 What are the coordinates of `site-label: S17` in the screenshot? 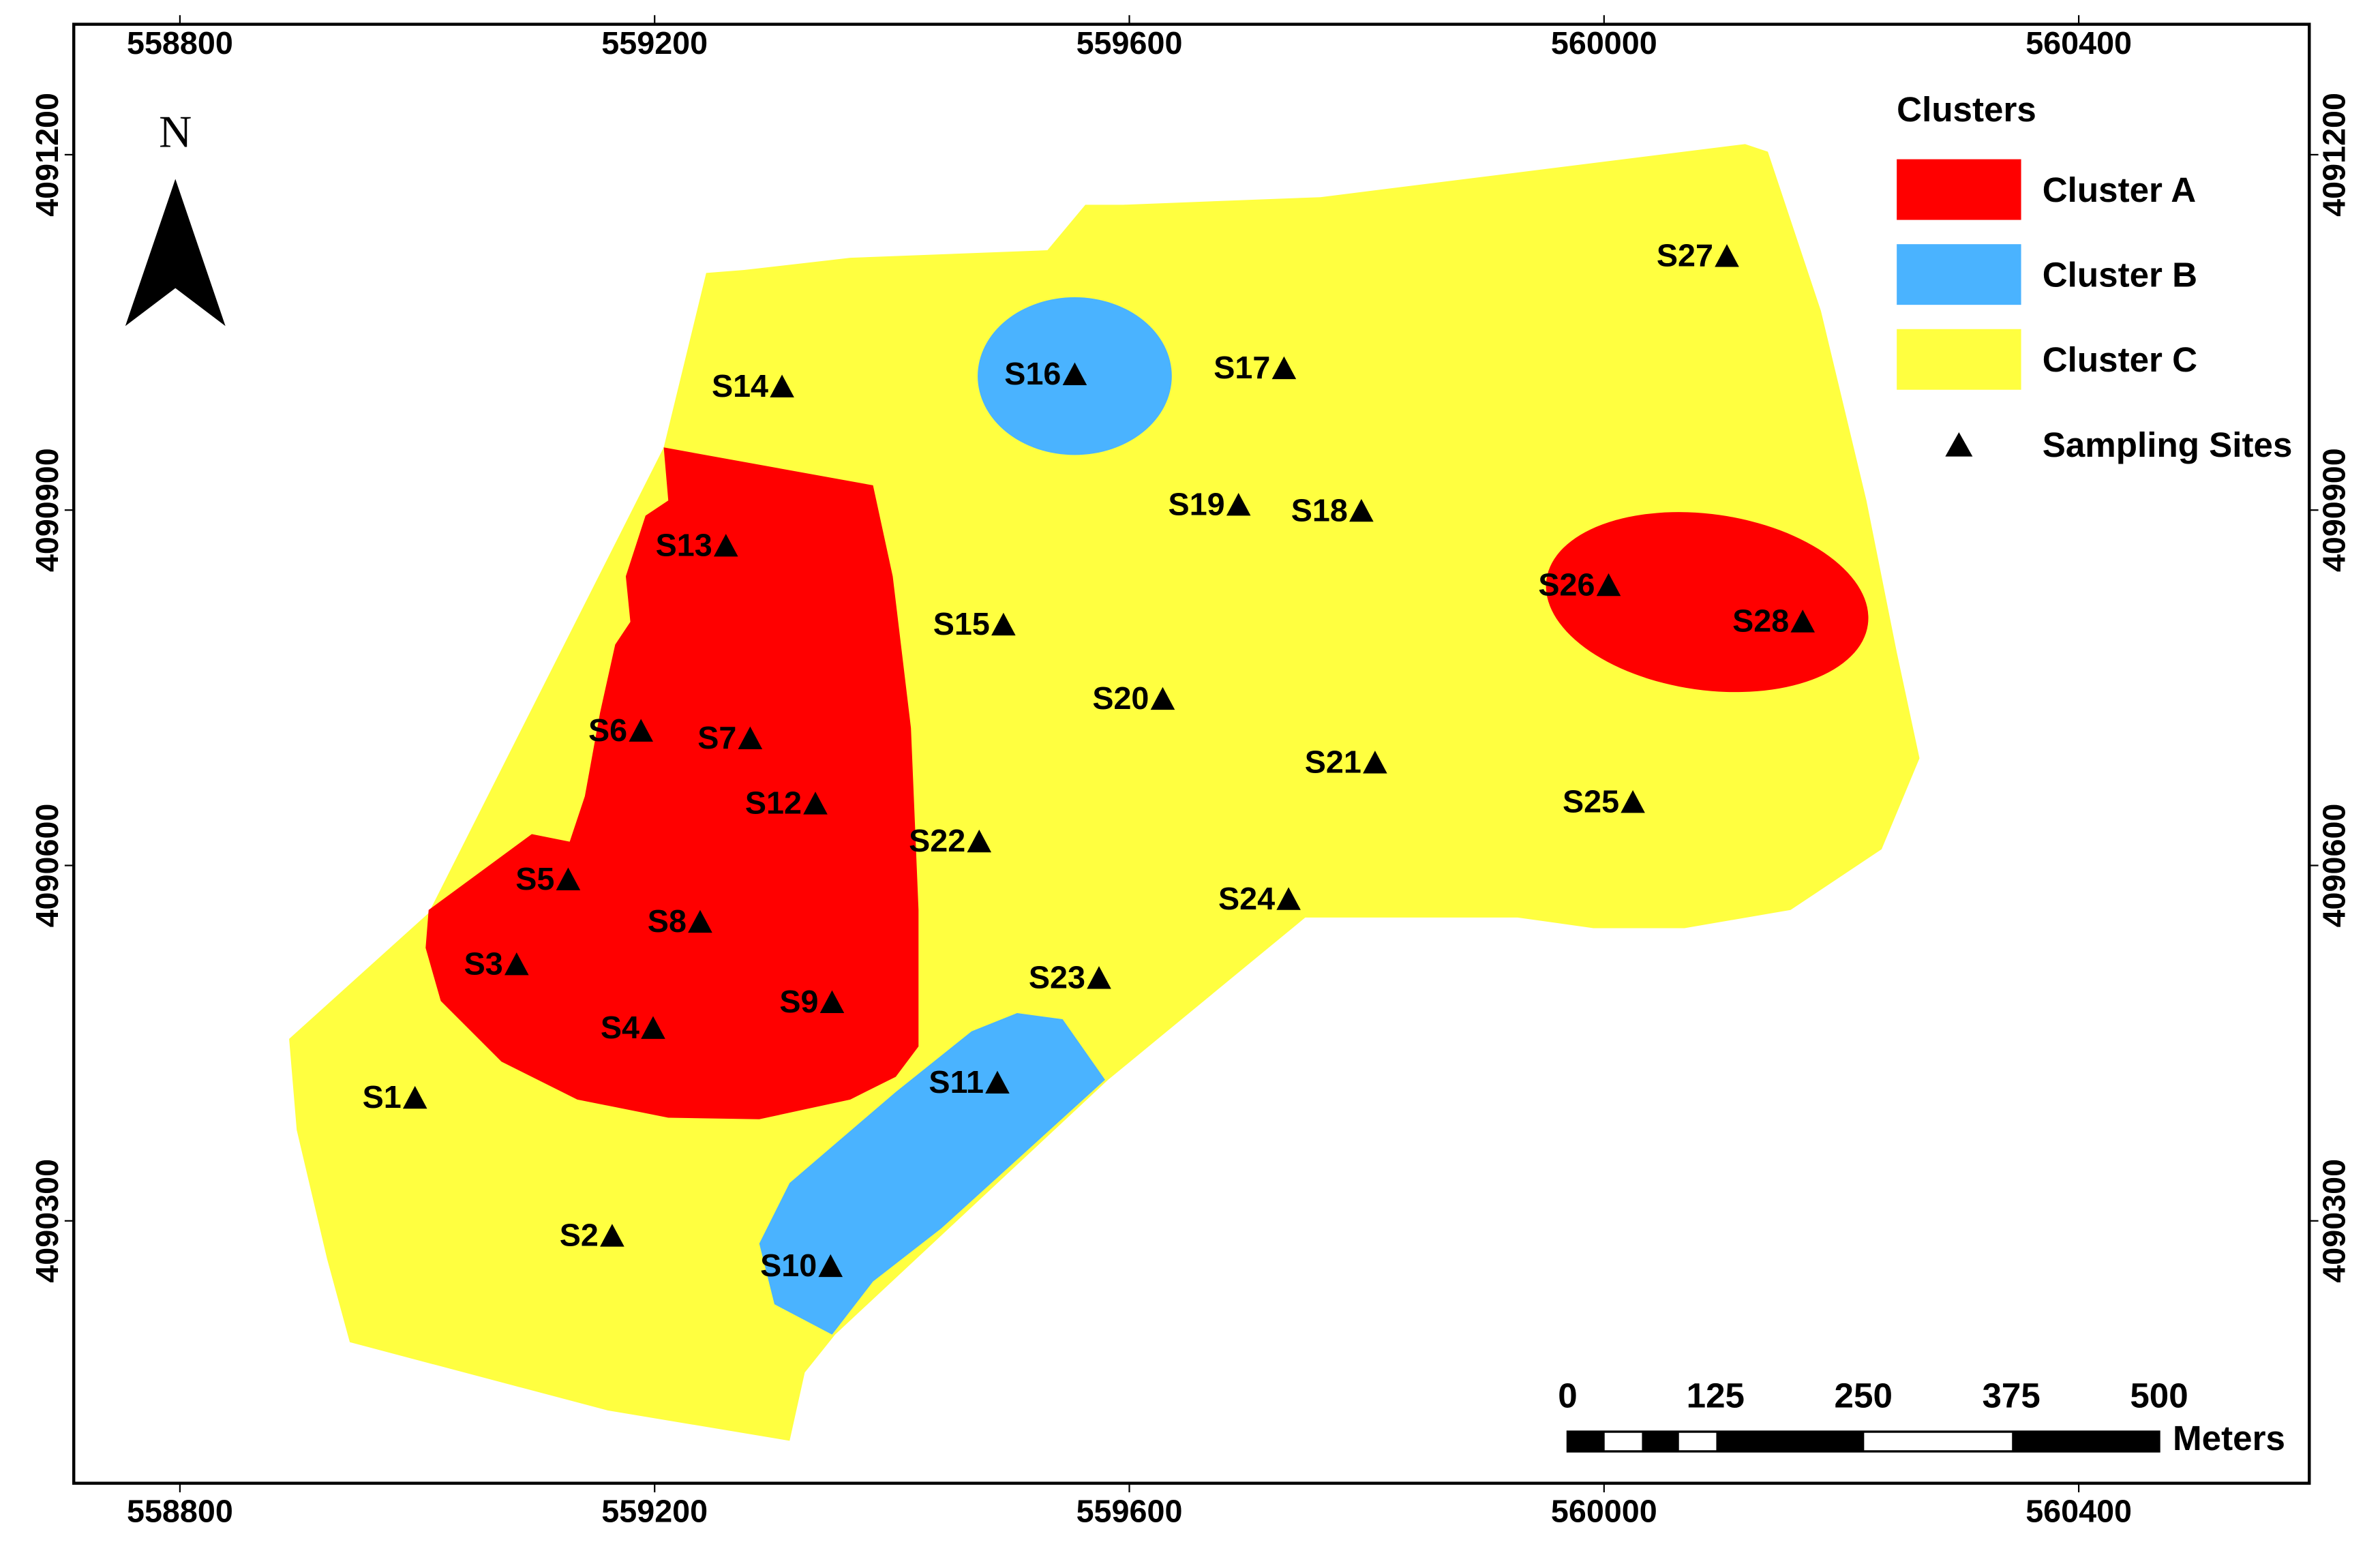 It's located at (1242, 367).